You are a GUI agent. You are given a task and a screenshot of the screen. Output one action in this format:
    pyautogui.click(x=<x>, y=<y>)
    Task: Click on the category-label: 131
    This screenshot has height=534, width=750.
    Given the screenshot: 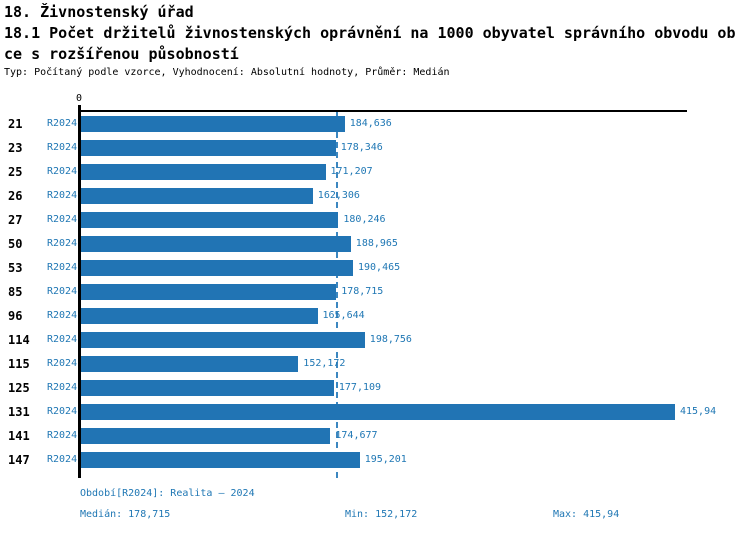 What is the action you would take?
    pyautogui.click(x=19, y=412)
    